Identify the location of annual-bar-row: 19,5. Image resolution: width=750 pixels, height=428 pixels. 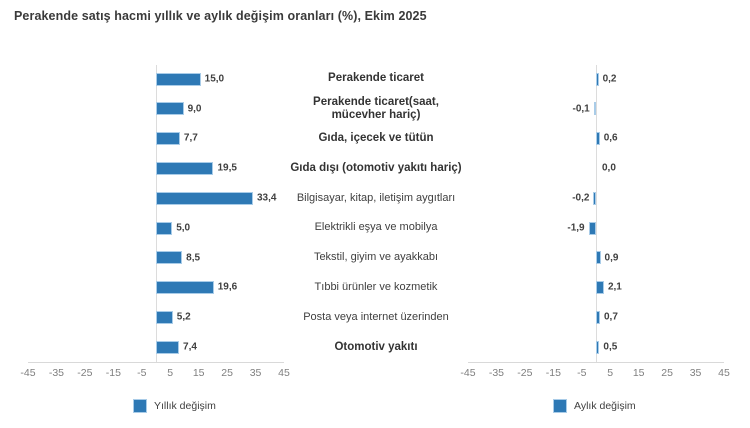
(156, 168).